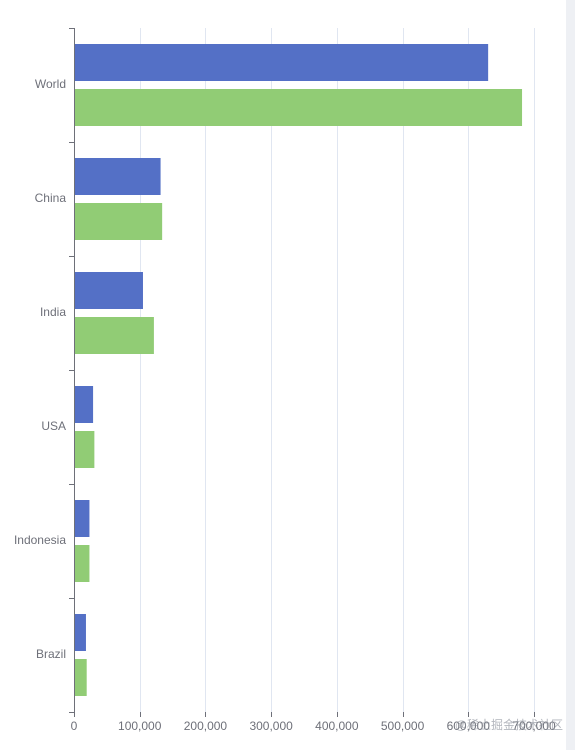 Image resolution: width=575 pixels, height=750 pixels. I want to click on watermark-text: @稀土掘金技术社区, so click(508, 725).